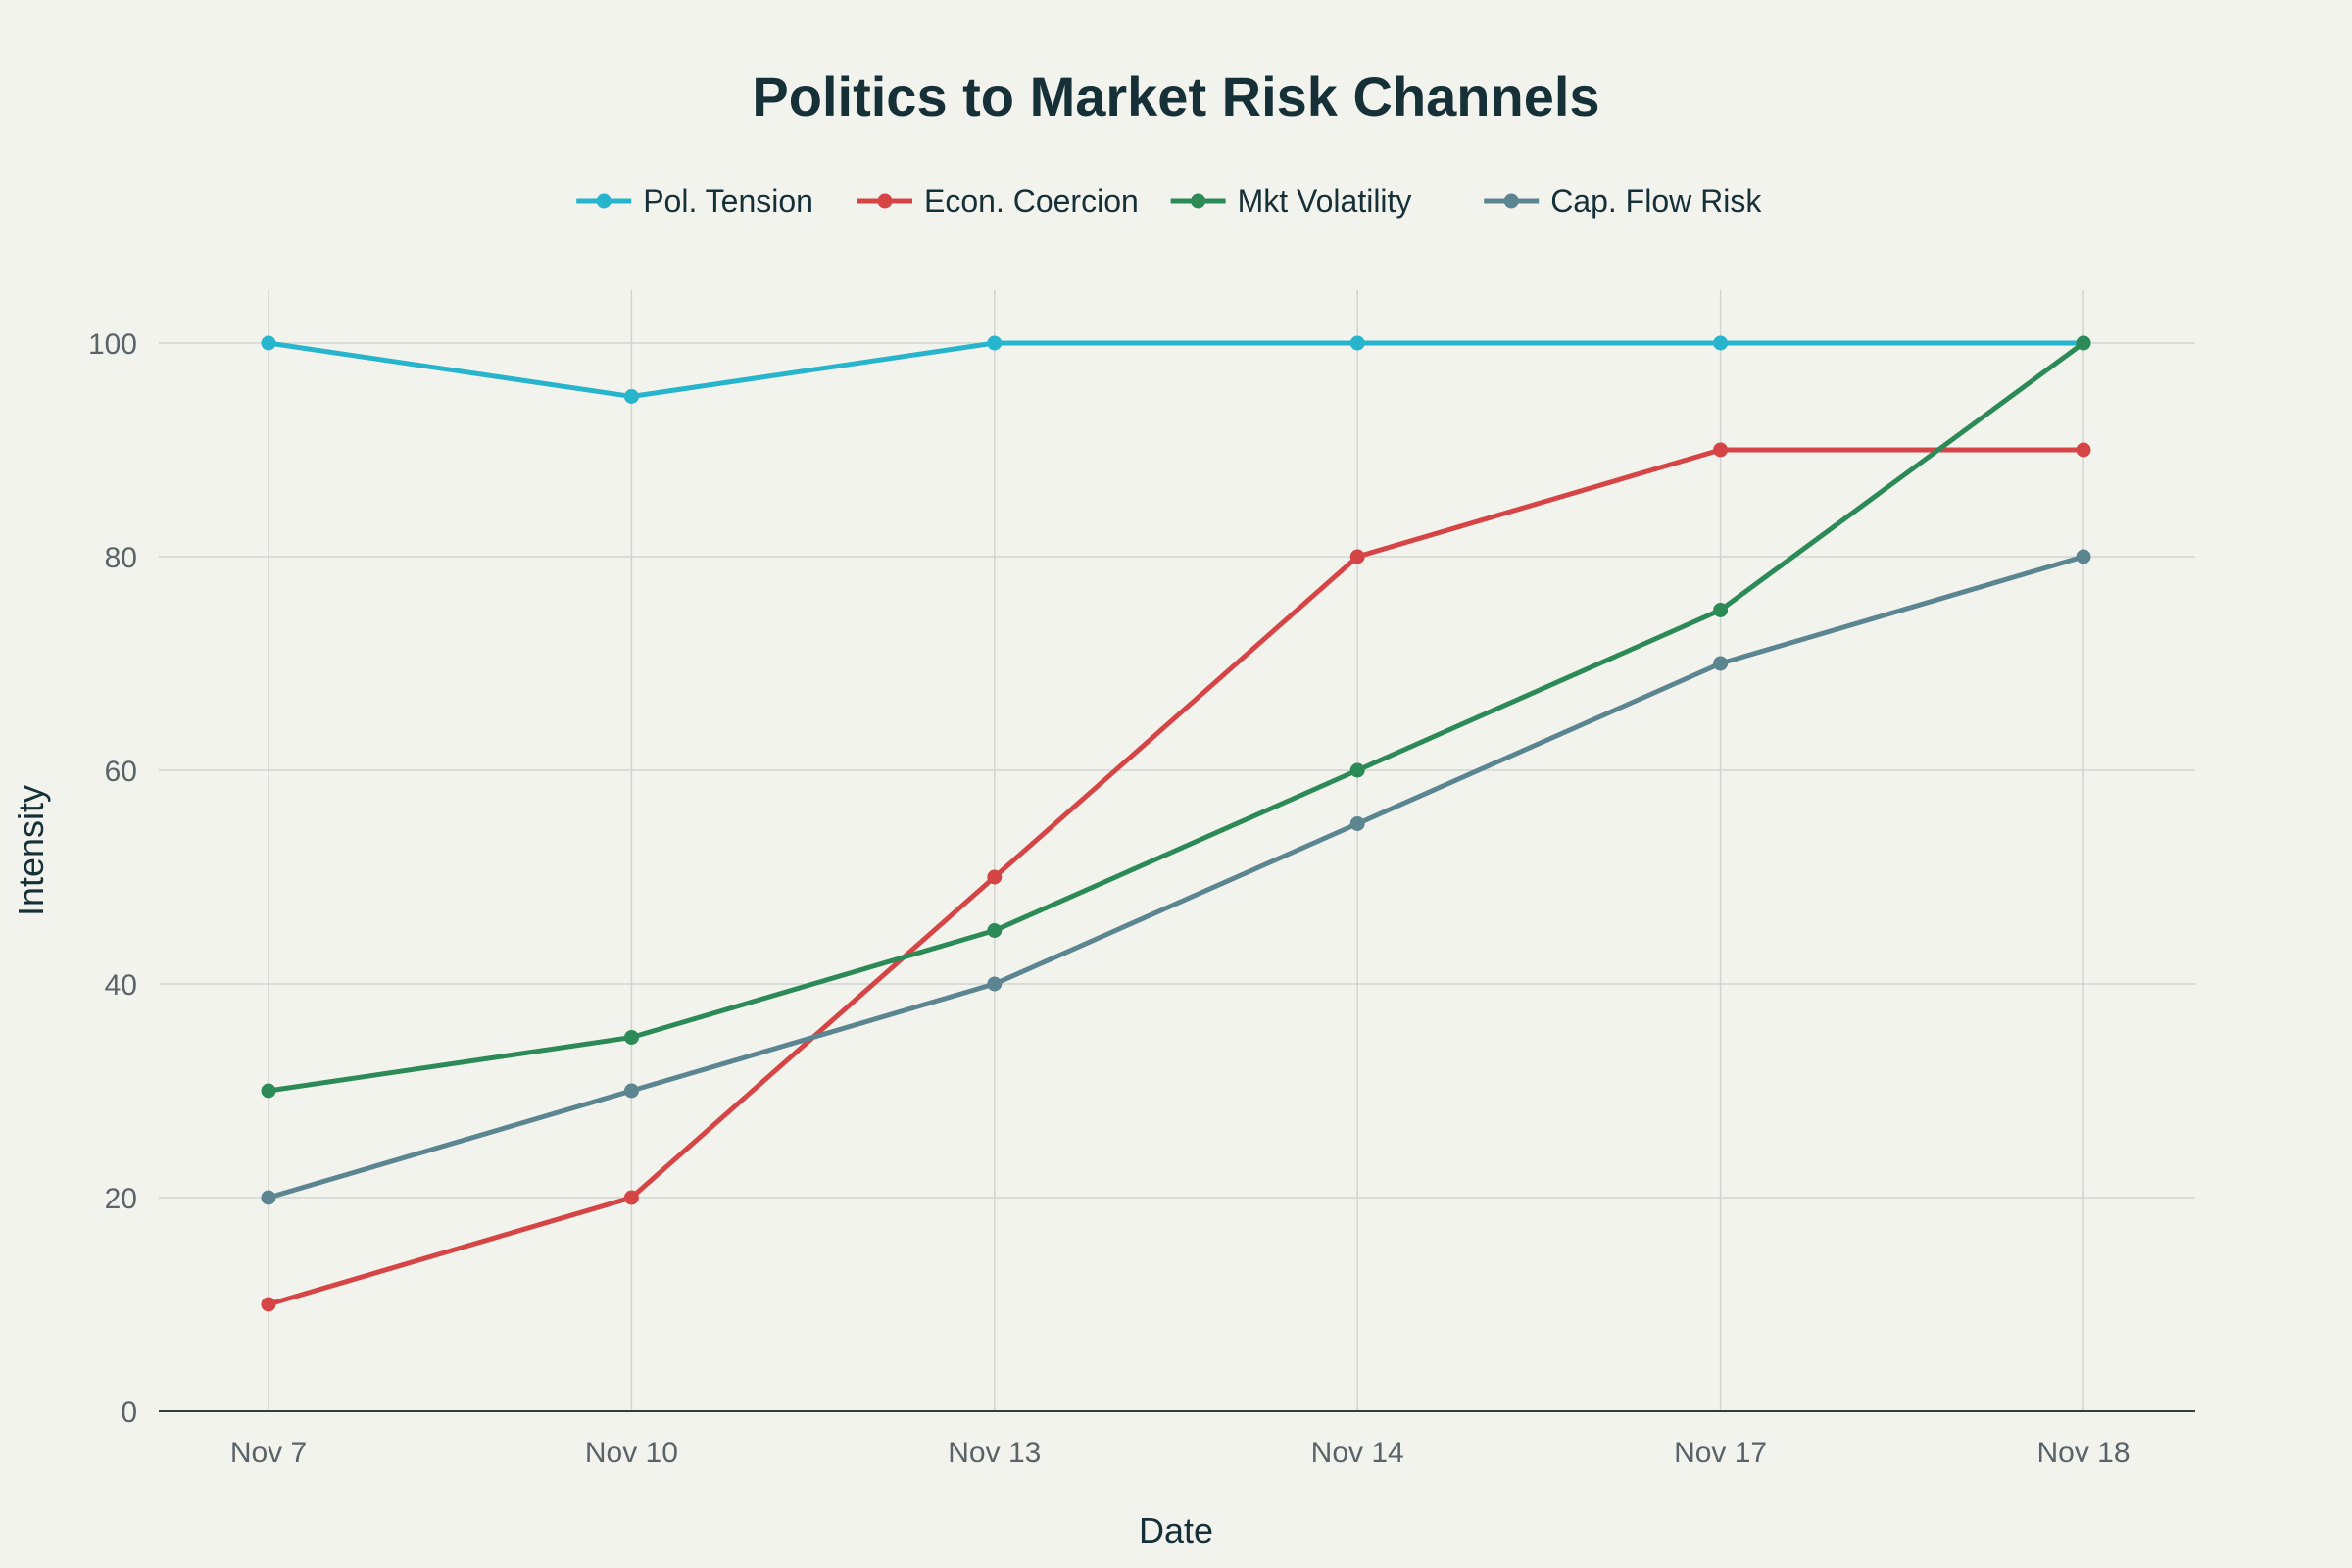  Describe the element at coordinates (121, 772) in the screenshot. I see `y-tick-label: 60` at that location.